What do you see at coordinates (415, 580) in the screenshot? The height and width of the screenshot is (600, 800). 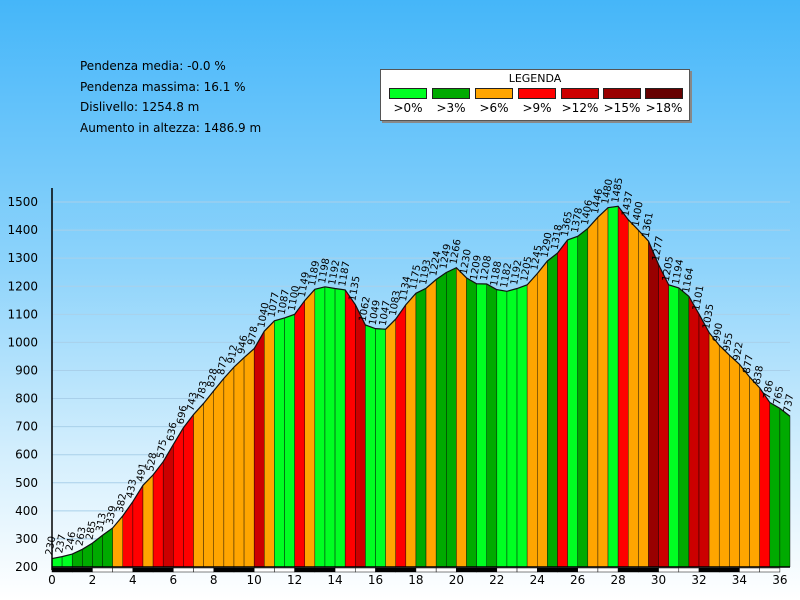 I see `x-tick-label: 18` at bounding box center [415, 580].